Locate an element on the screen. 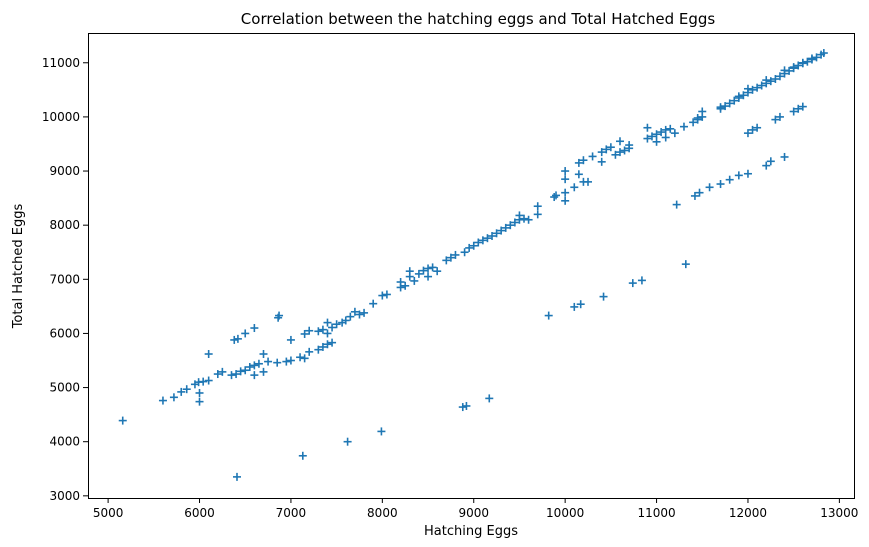  y-tick-label: 4000 is located at coordinates (64, 442).